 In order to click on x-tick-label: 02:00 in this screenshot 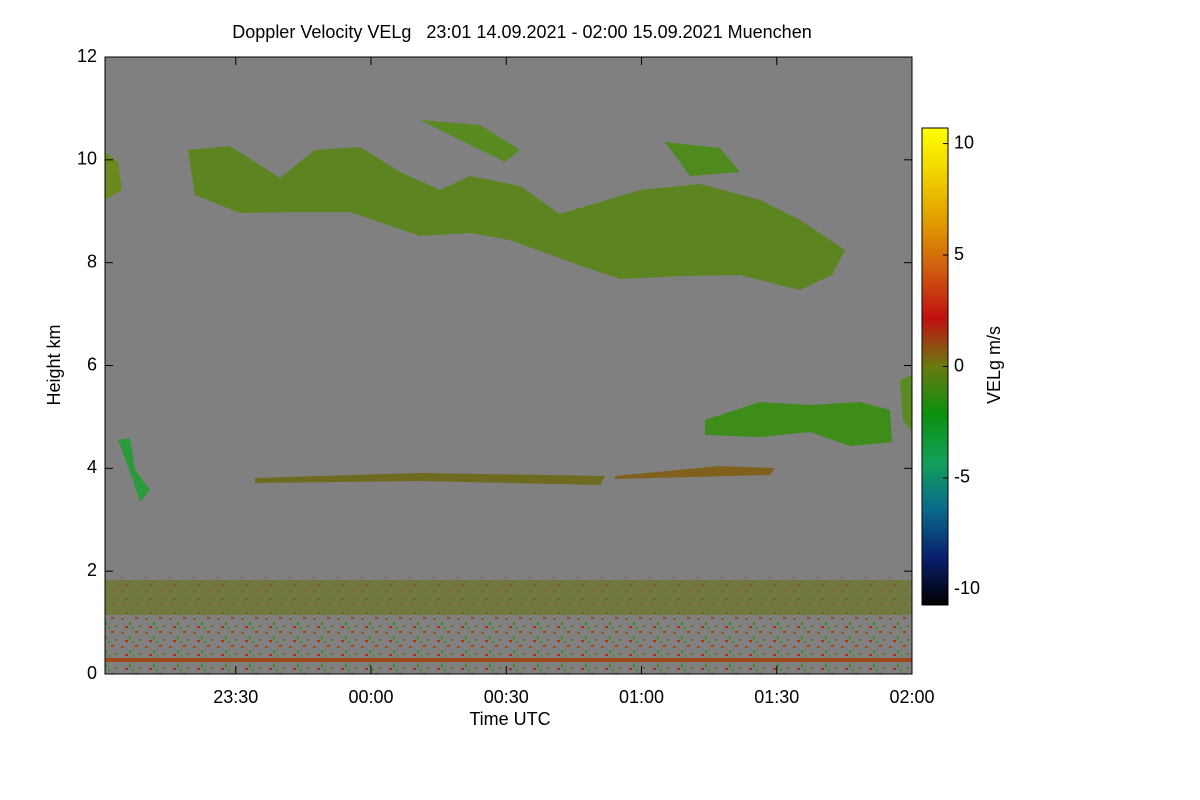, I will do `click(911, 697)`.